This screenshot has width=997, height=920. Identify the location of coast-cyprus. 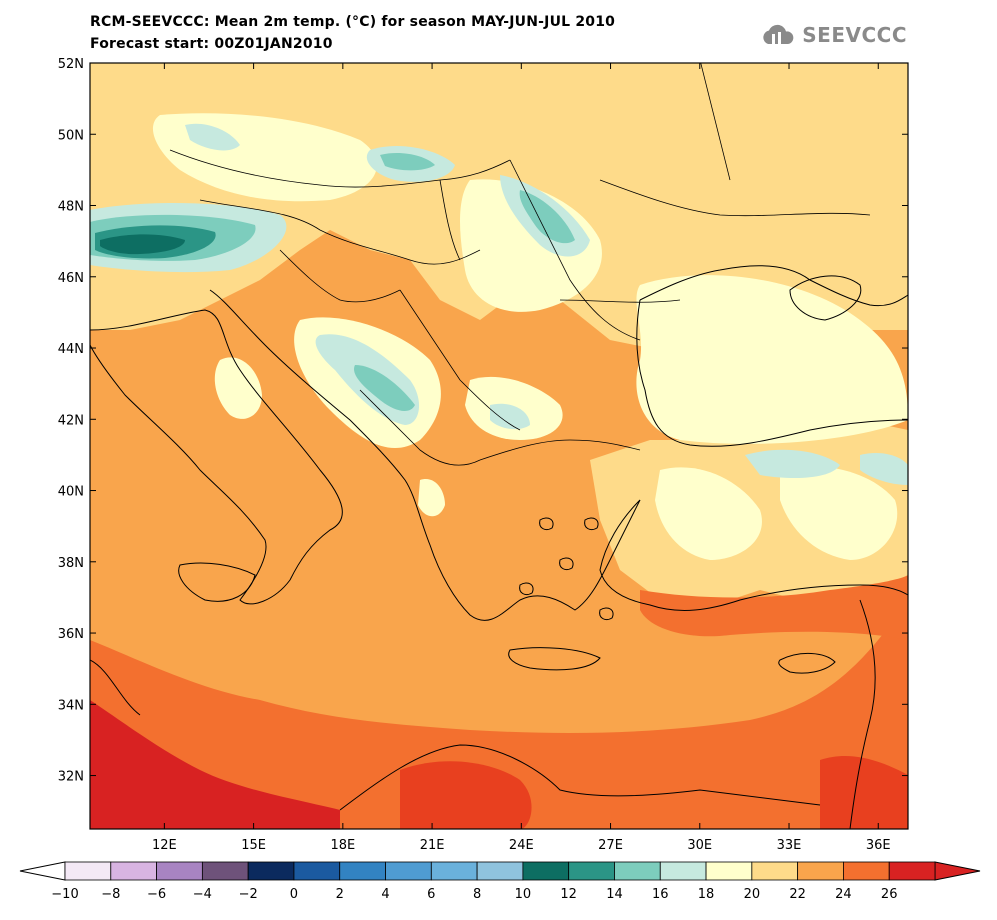
(807, 663).